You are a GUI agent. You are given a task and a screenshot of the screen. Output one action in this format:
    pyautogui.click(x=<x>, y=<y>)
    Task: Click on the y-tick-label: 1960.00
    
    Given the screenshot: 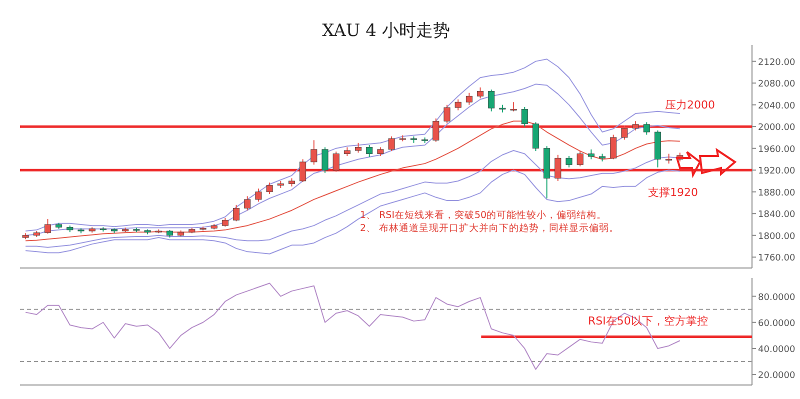 What is the action you would take?
    pyautogui.click(x=777, y=149)
    